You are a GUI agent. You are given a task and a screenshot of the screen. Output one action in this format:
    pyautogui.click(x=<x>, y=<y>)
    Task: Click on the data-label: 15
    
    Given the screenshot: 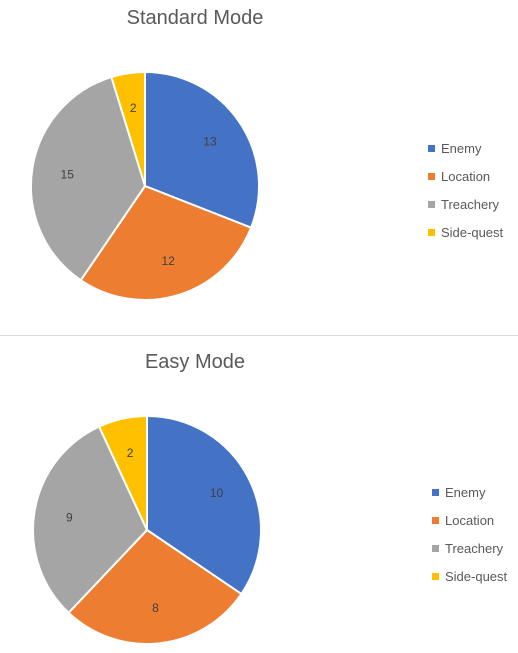 What is the action you would take?
    pyautogui.click(x=68, y=174)
    